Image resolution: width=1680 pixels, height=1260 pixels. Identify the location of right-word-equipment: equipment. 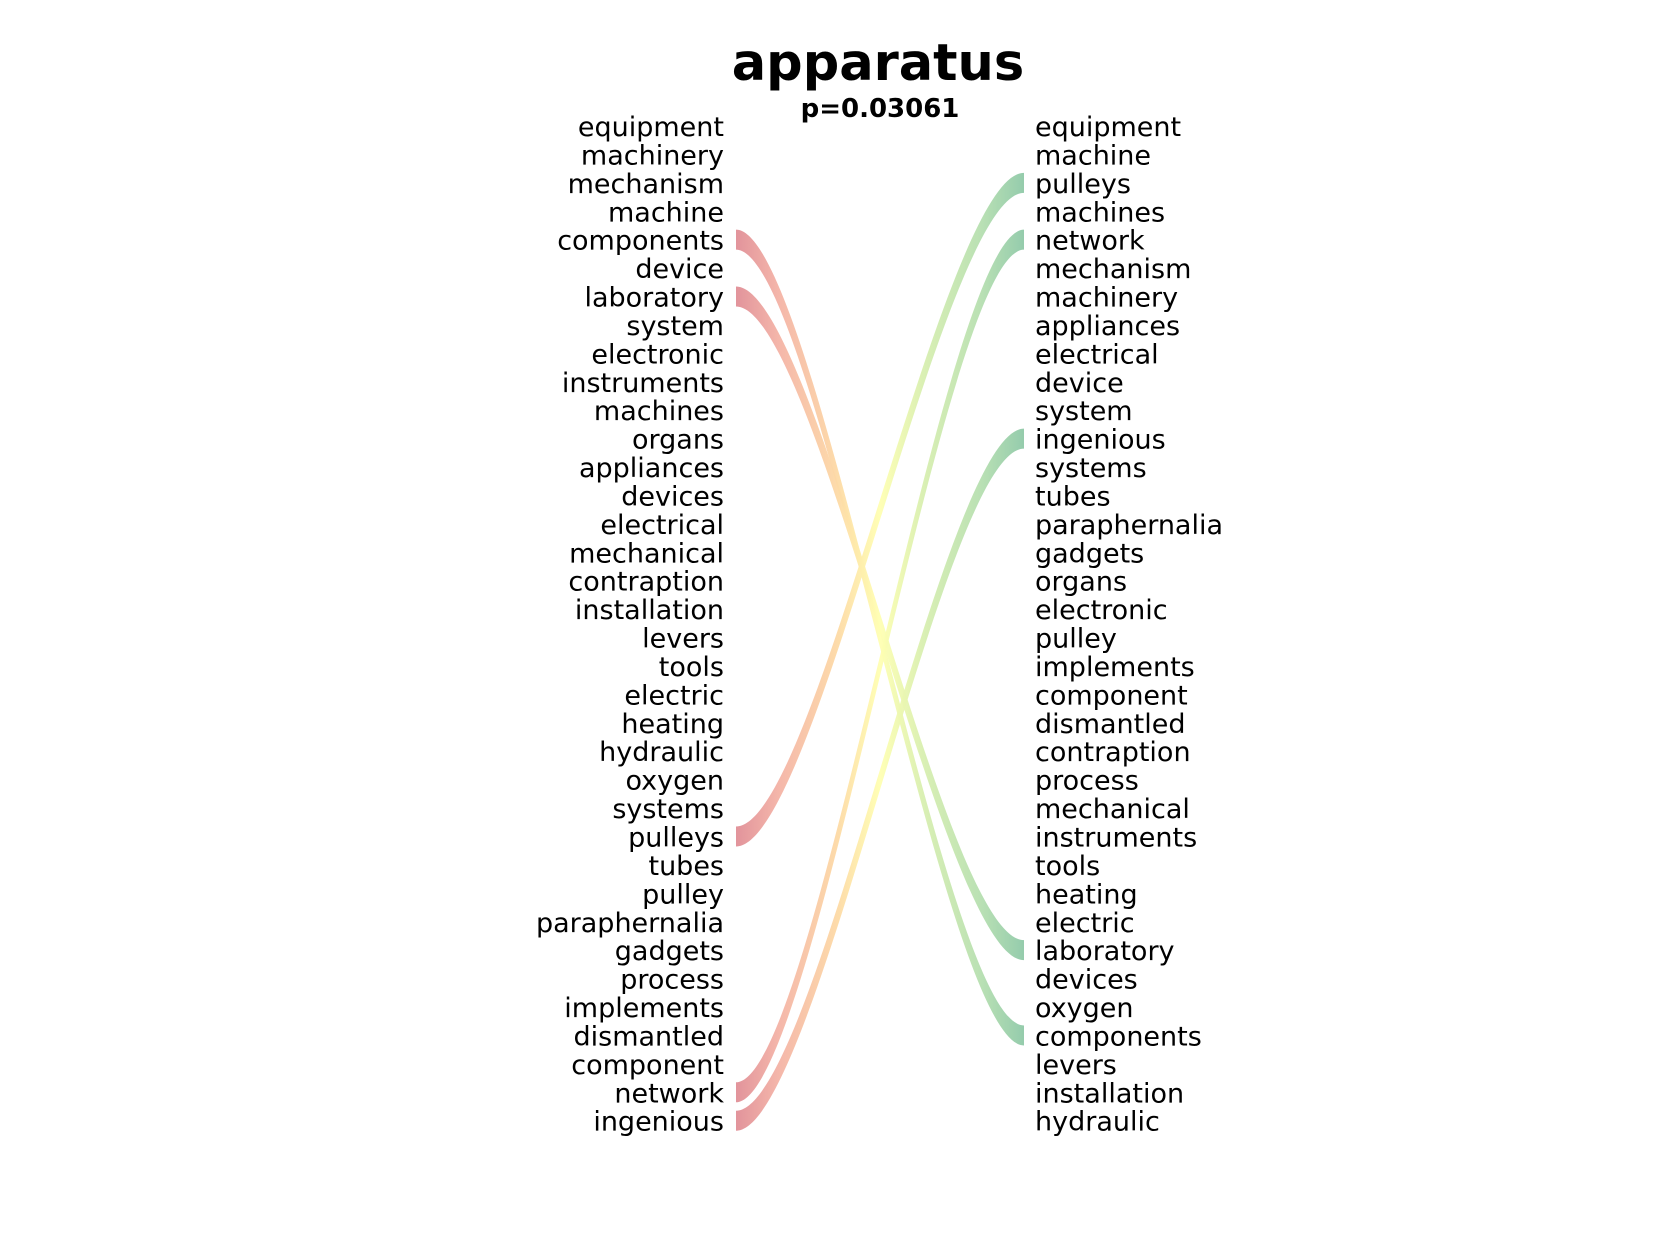
(1108, 127).